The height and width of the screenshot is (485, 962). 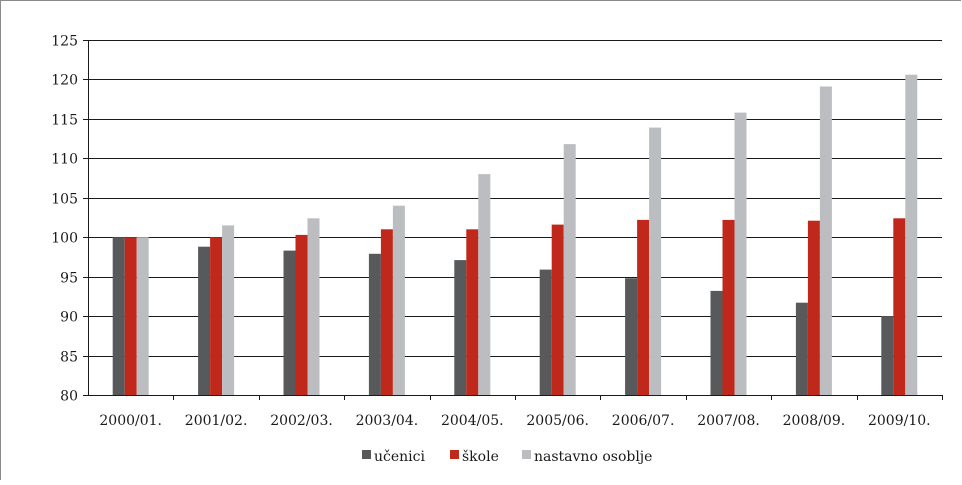 What do you see at coordinates (643, 421) in the screenshot?
I see `x-tick-label: 2006/07.` at bounding box center [643, 421].